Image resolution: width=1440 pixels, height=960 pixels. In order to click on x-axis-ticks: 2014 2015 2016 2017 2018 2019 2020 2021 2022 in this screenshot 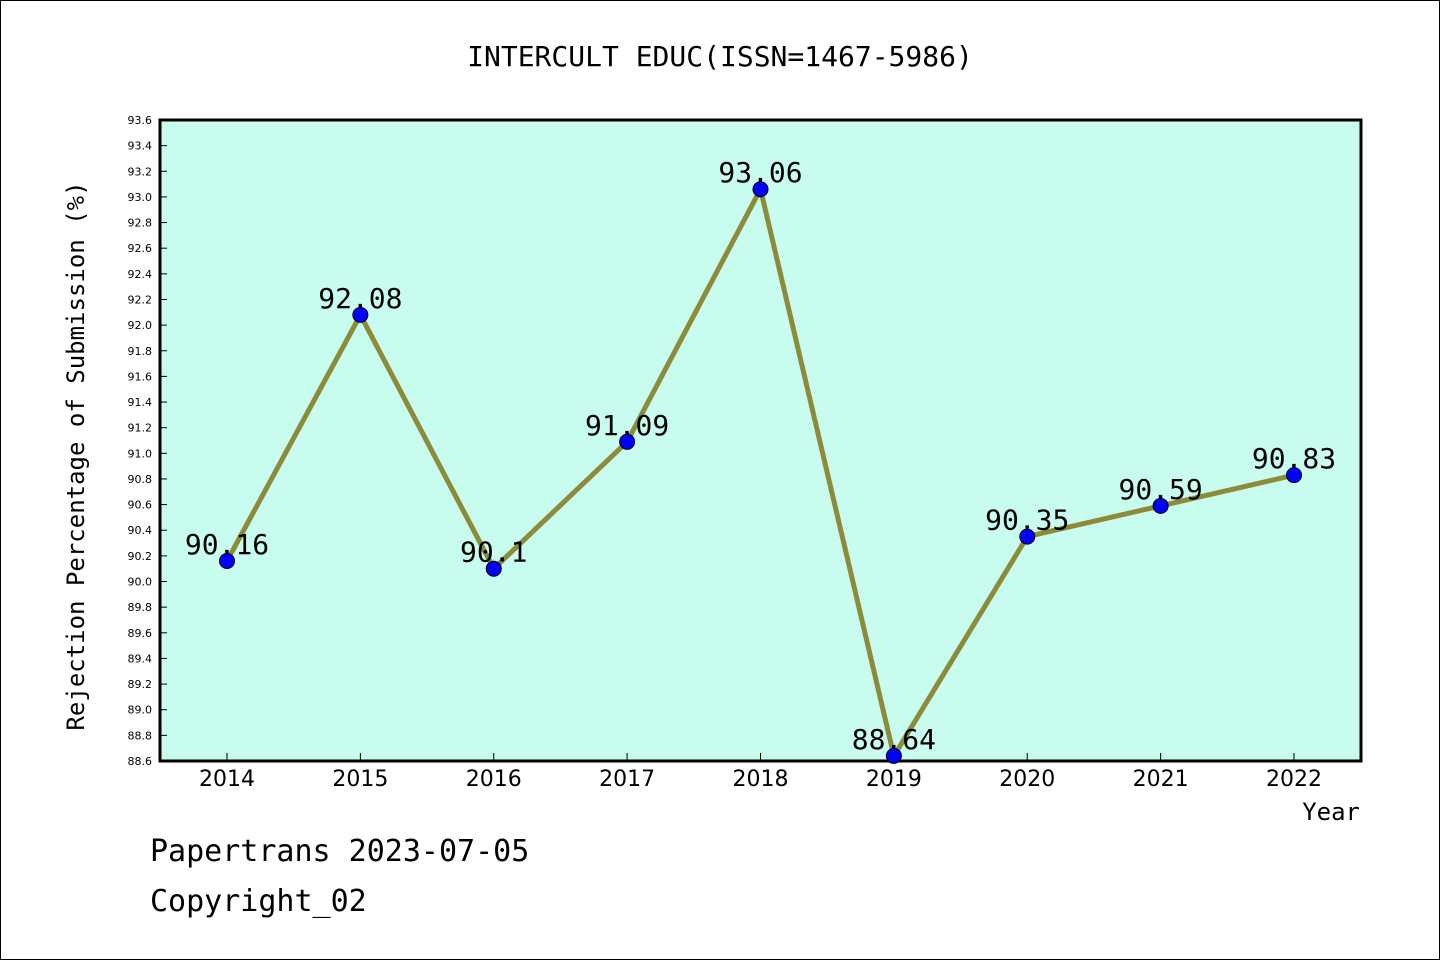, I will do `click(760, 772)`.